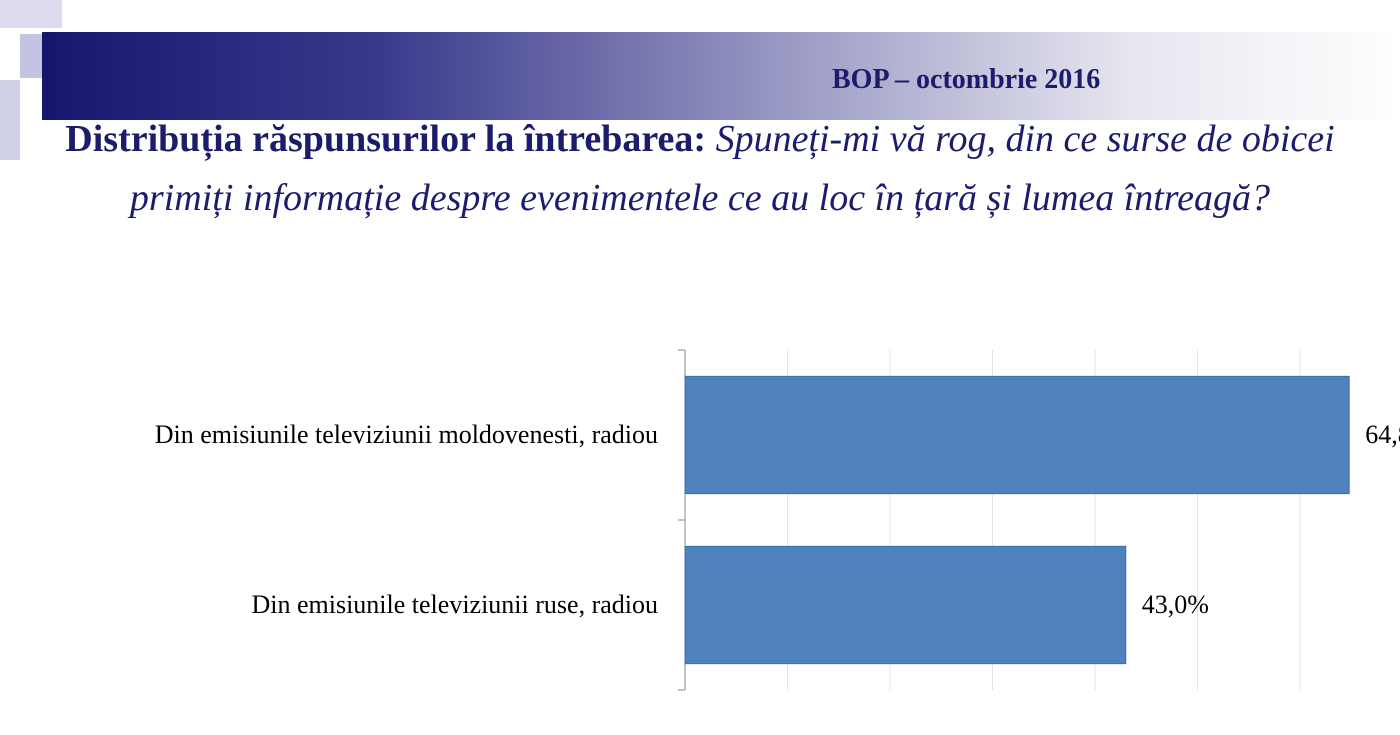 The height and width of the screenshot is (735, 1400). What do you see at coordinates (1382, 434) in the screenshot?
I see `value-label: 64,8%` at bounding box center [1382, 434].